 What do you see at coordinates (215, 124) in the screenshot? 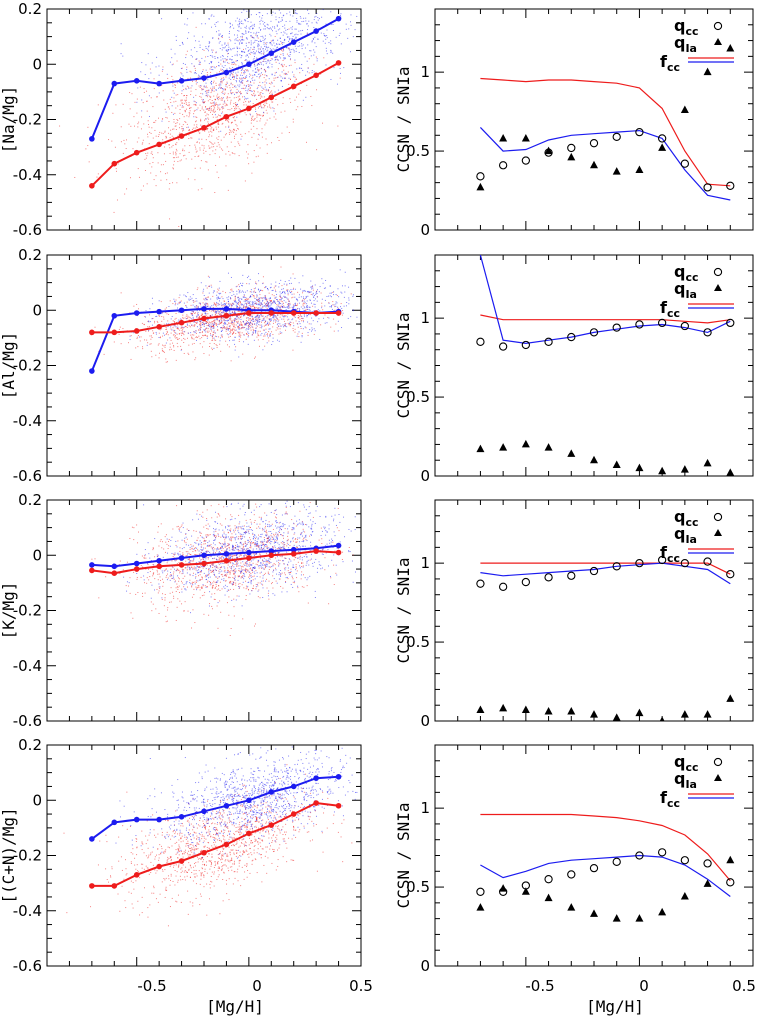
I see `red-trend-series` at bounding box center [215, 124].